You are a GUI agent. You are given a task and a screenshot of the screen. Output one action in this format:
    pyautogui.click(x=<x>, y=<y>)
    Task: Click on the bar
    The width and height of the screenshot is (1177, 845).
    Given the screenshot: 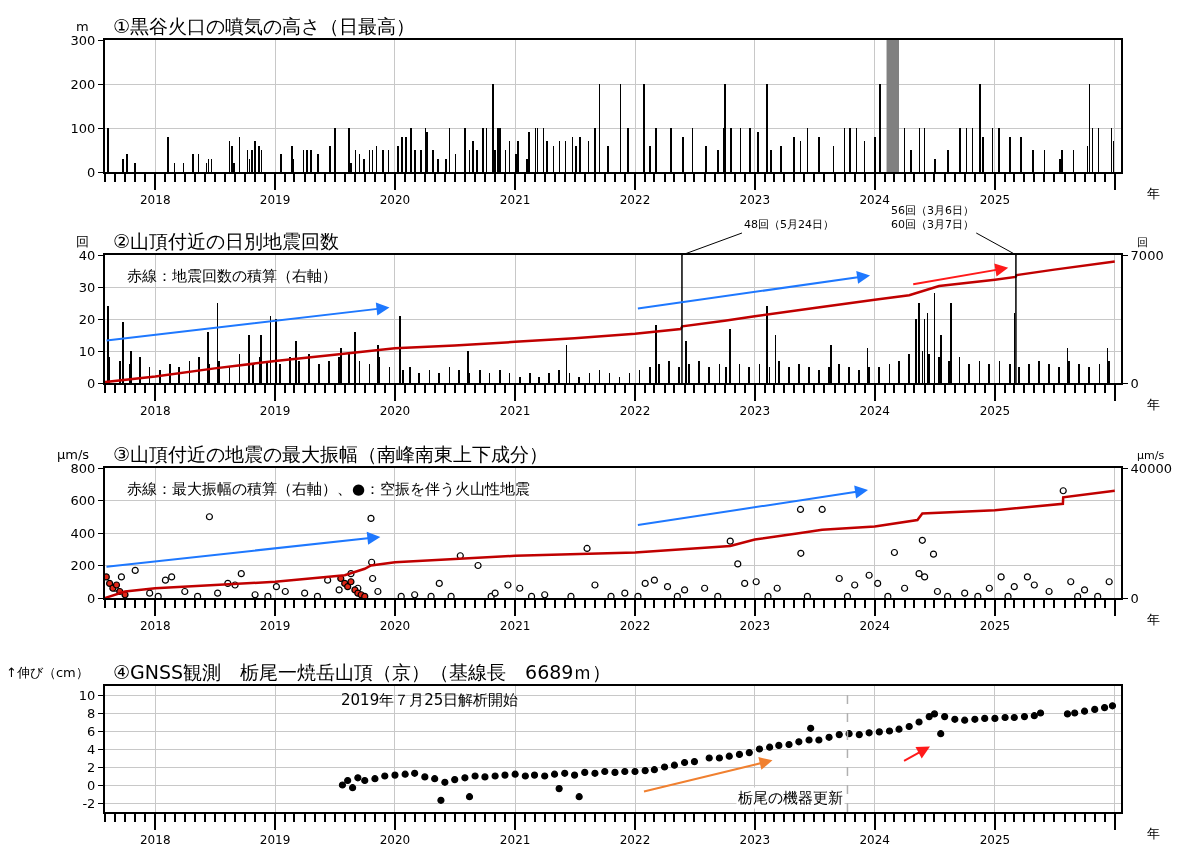 What is the action you would take?
    pyautogui.click(x=108, y=344)
    